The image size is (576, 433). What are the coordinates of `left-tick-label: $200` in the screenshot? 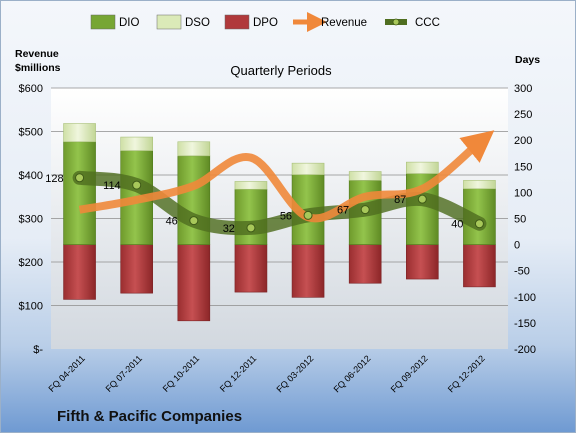 It's located at (31, 263).